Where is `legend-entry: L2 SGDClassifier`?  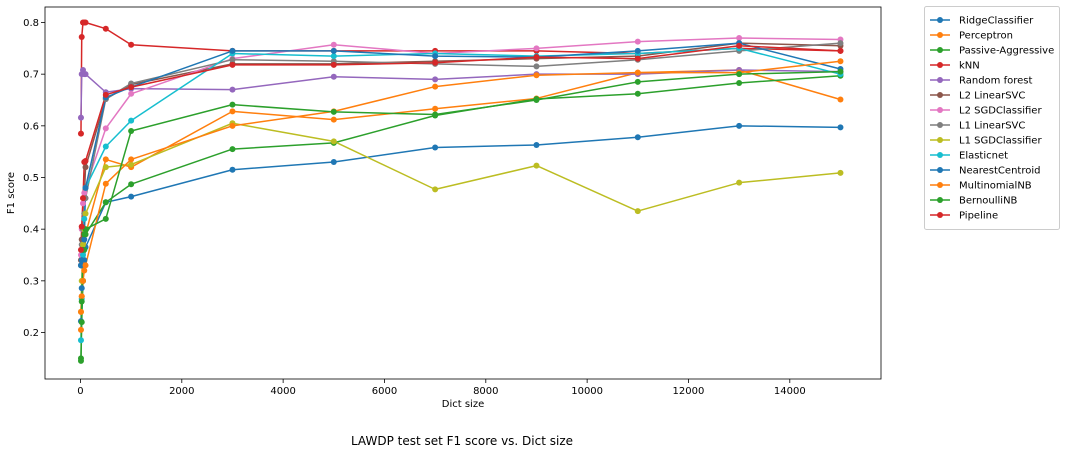
legend-entry: L2 SGDClassifier is located at coordinates (1000, 111).